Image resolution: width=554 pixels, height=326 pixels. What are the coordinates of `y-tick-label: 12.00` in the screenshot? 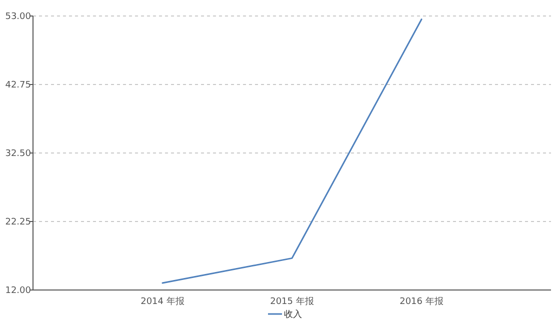 It's located at (18, 291).